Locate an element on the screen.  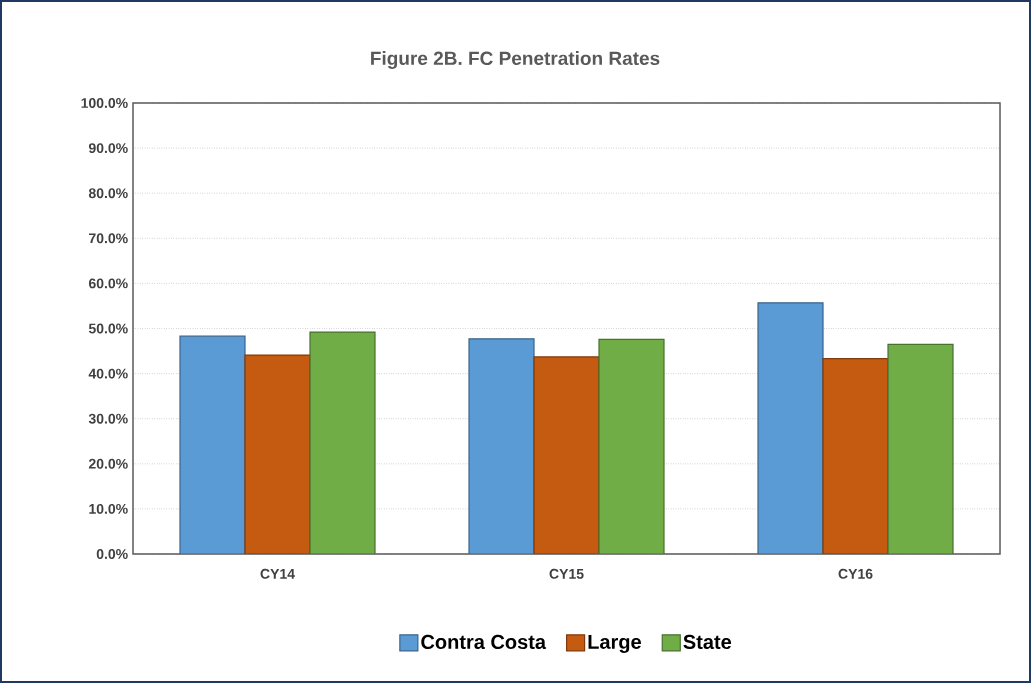
y-tick-label: 100.0% is located at coordinates (104, 103).